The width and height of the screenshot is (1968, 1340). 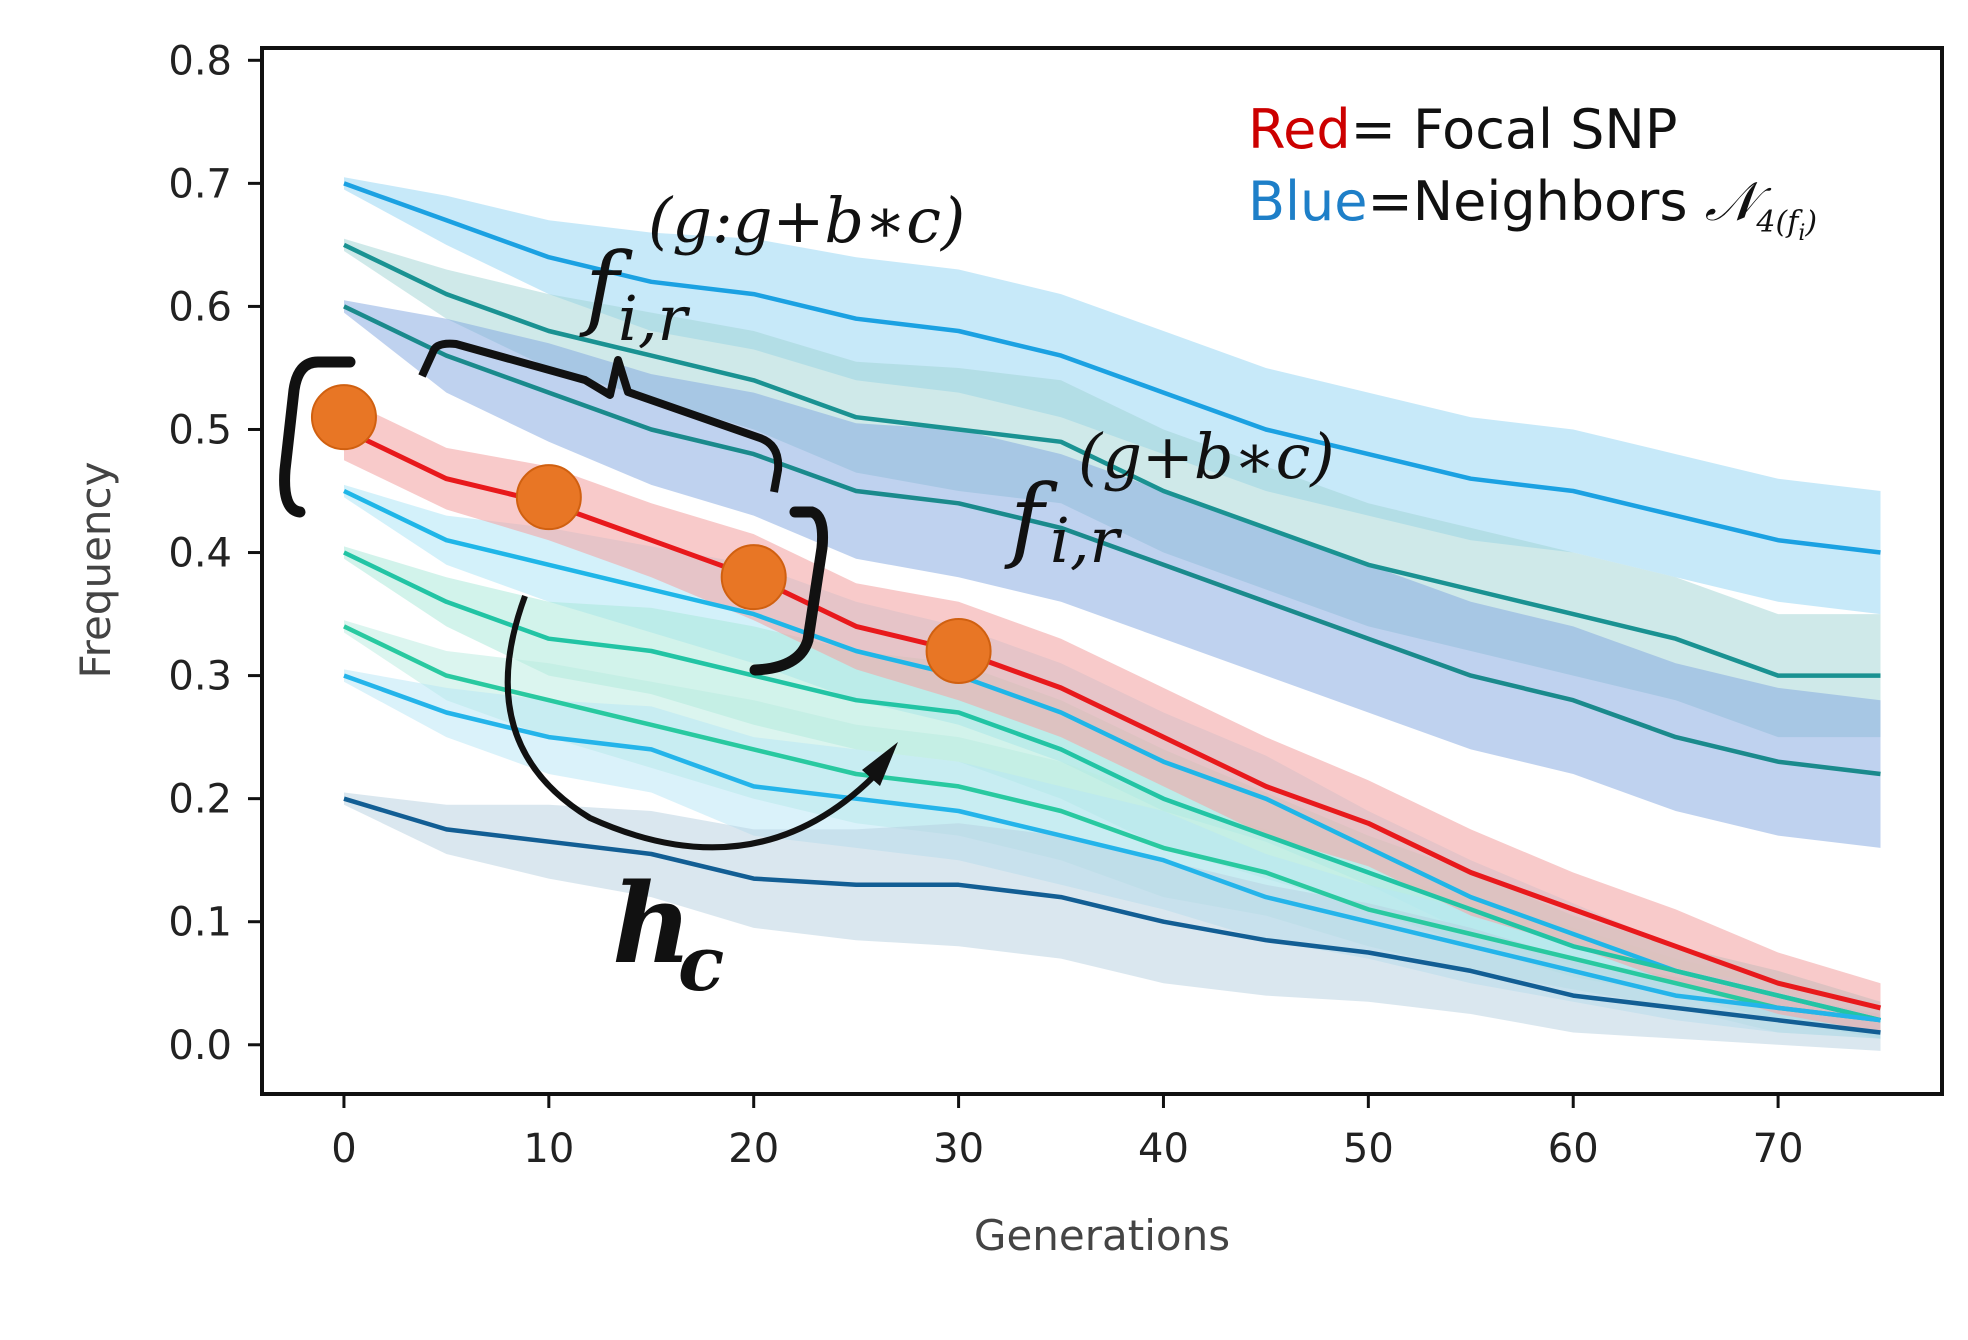 What do you see at coordinates (200, 61) in the screenshot?
I see `y-tick-label-8: 0.8` at bounding box center [200, 61].